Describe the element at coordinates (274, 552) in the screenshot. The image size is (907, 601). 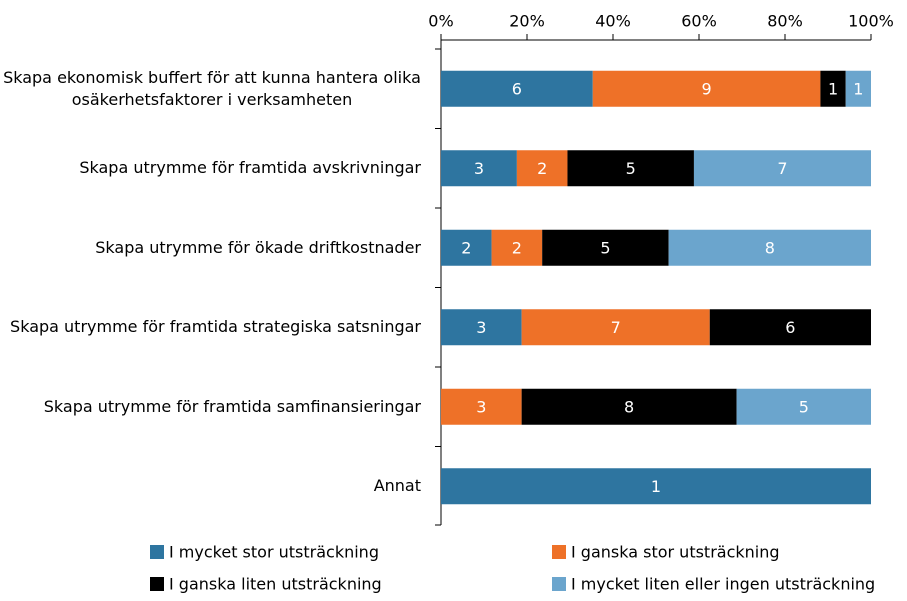
I see `legend-label: I mycket stor utsträckning` at that location.